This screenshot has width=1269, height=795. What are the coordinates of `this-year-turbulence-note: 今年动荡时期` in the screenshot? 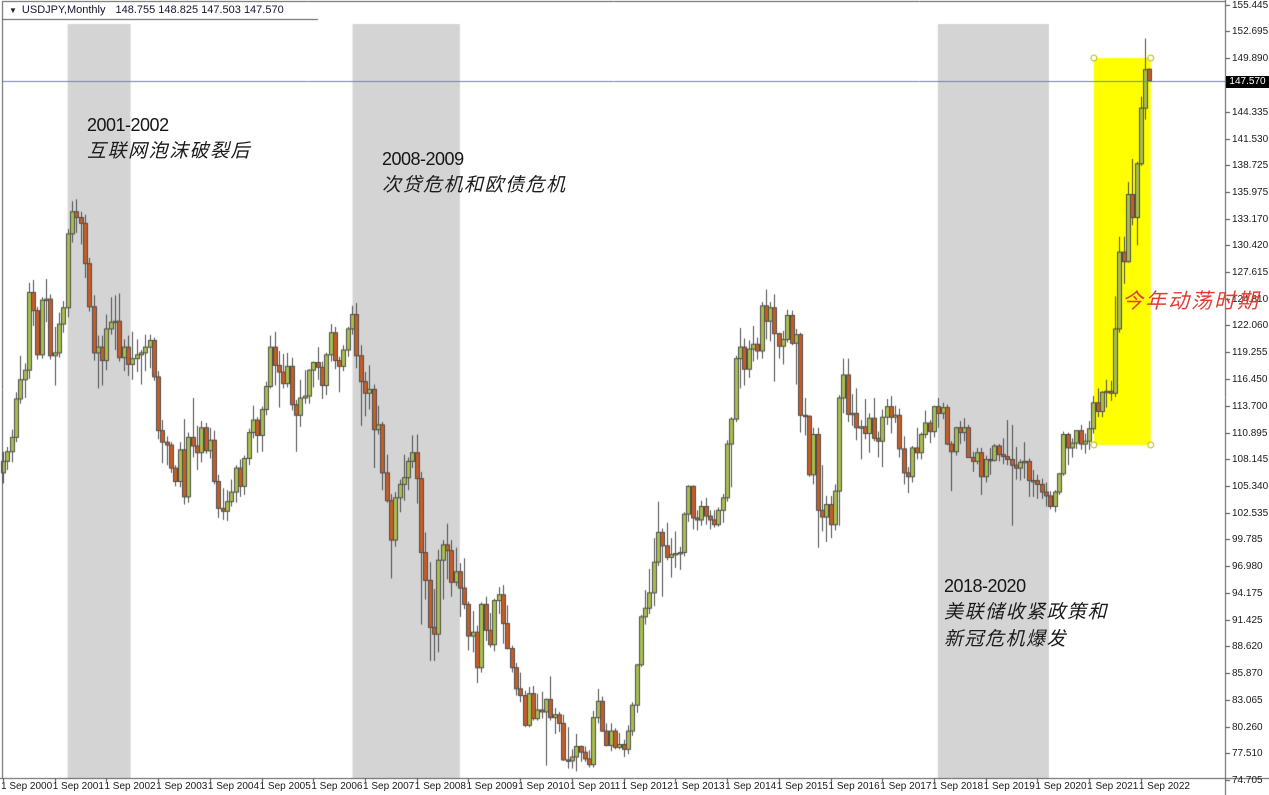 It's located at (1191, 301).